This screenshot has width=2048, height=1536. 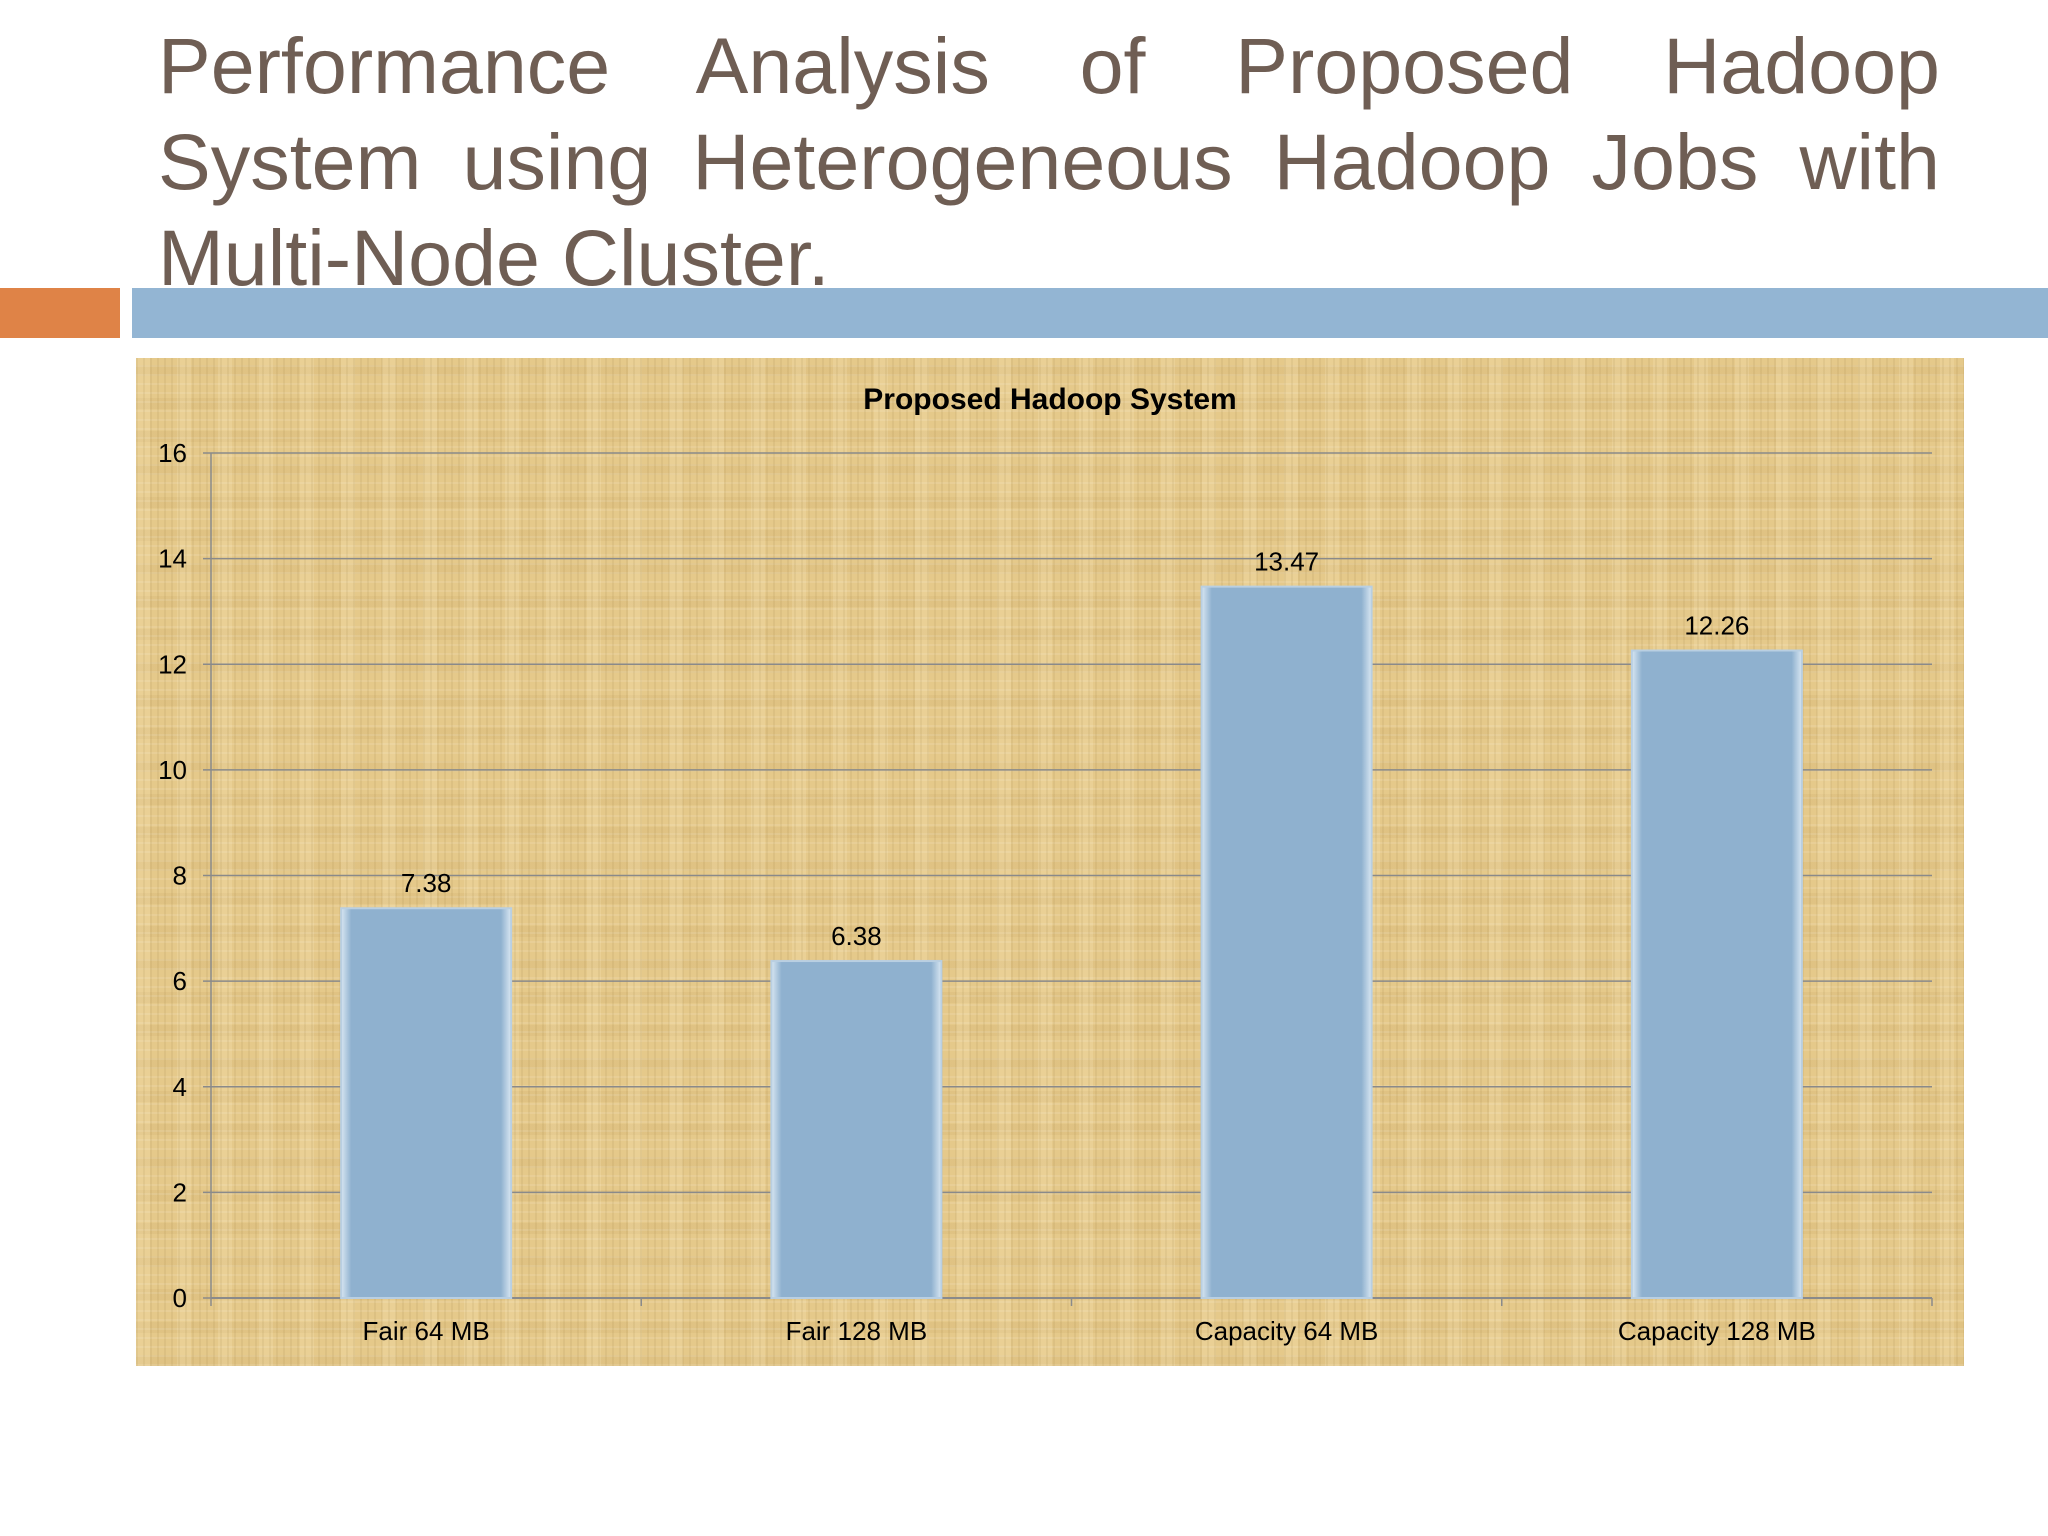 I want to click on y-tick-label: 6, so click(x=180, y=981).